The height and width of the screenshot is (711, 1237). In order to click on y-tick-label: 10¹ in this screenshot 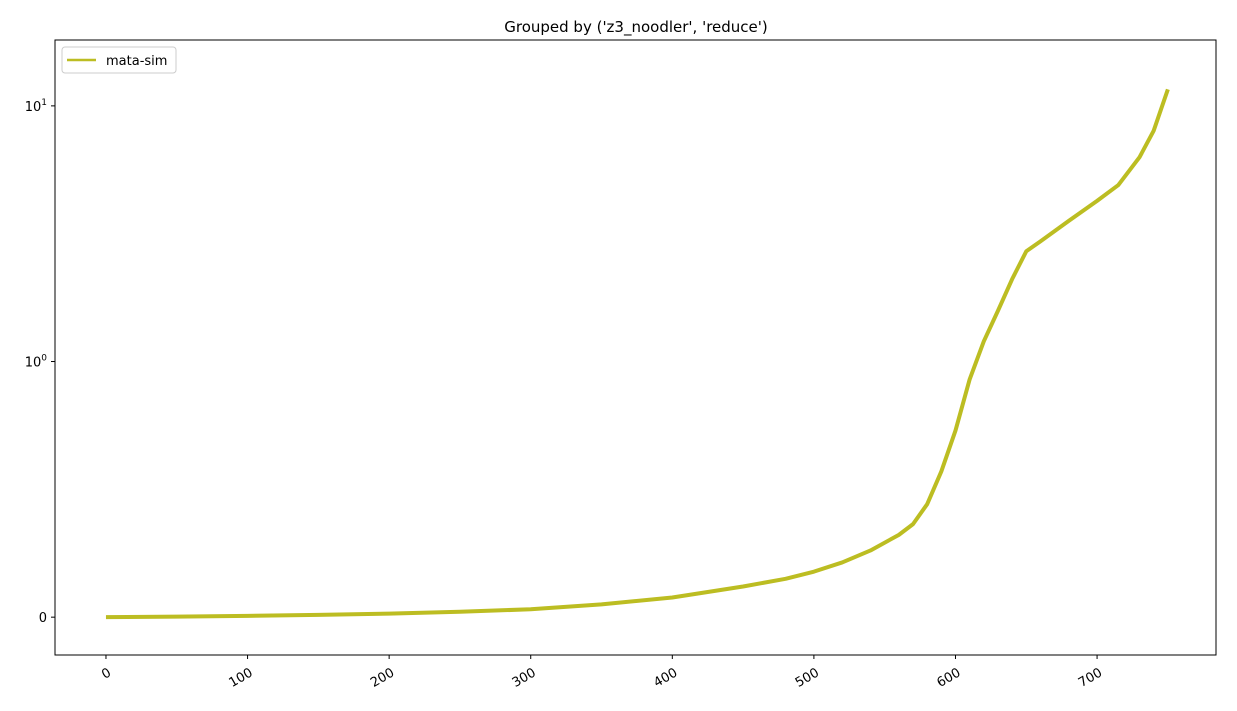, I will do `click(36, 106)`.